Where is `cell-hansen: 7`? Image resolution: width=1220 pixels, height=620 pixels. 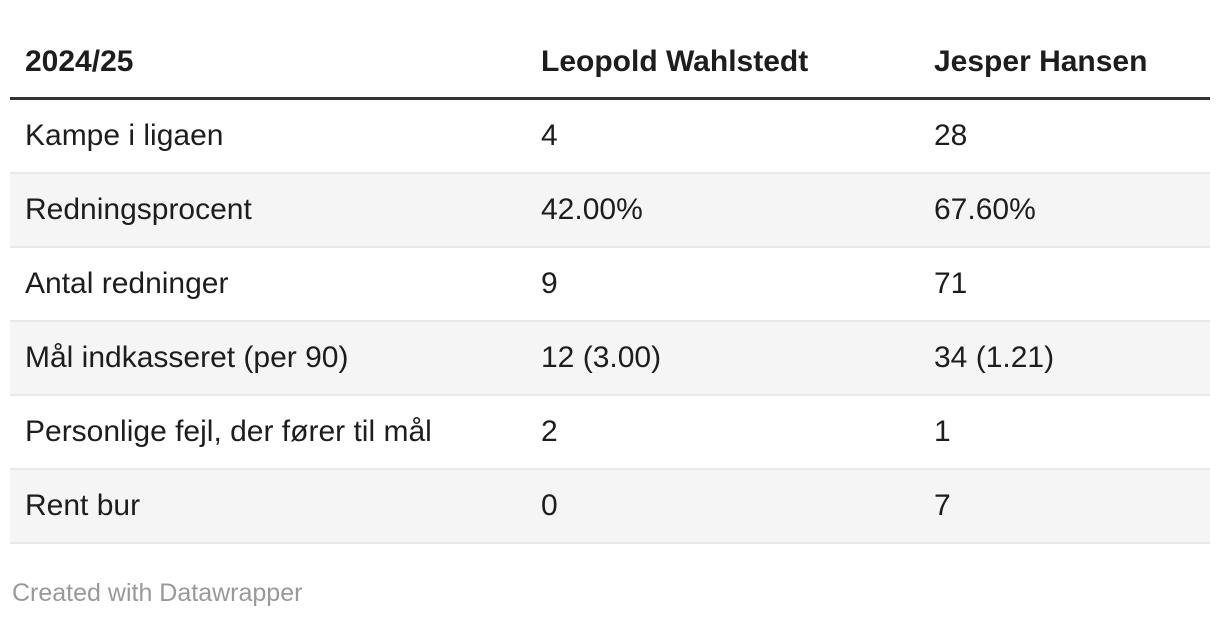
cell-hansen: 7 is located at coordinates (942, 505).